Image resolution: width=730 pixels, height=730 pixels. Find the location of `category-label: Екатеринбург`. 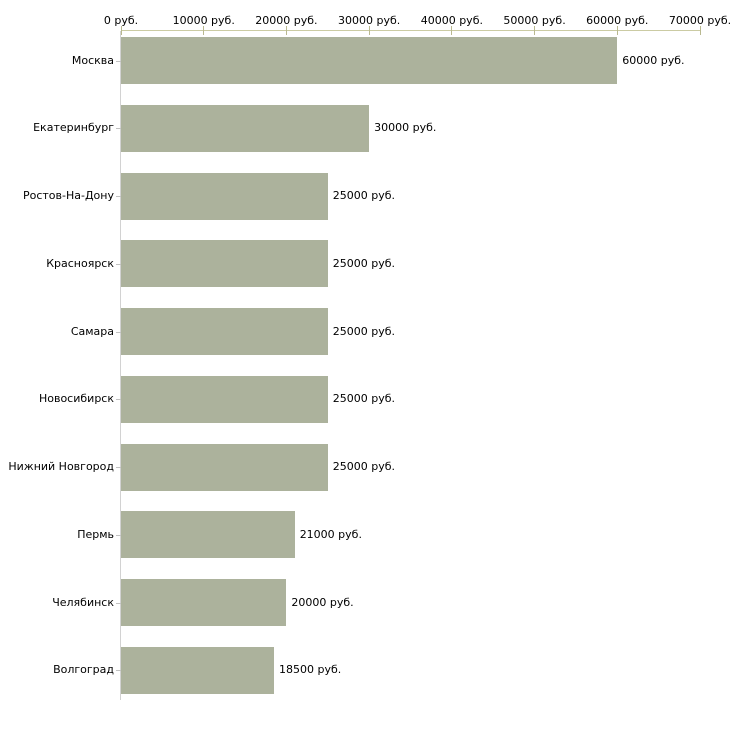

category-label: Екатеринбург is located at coordinates (73, 128).